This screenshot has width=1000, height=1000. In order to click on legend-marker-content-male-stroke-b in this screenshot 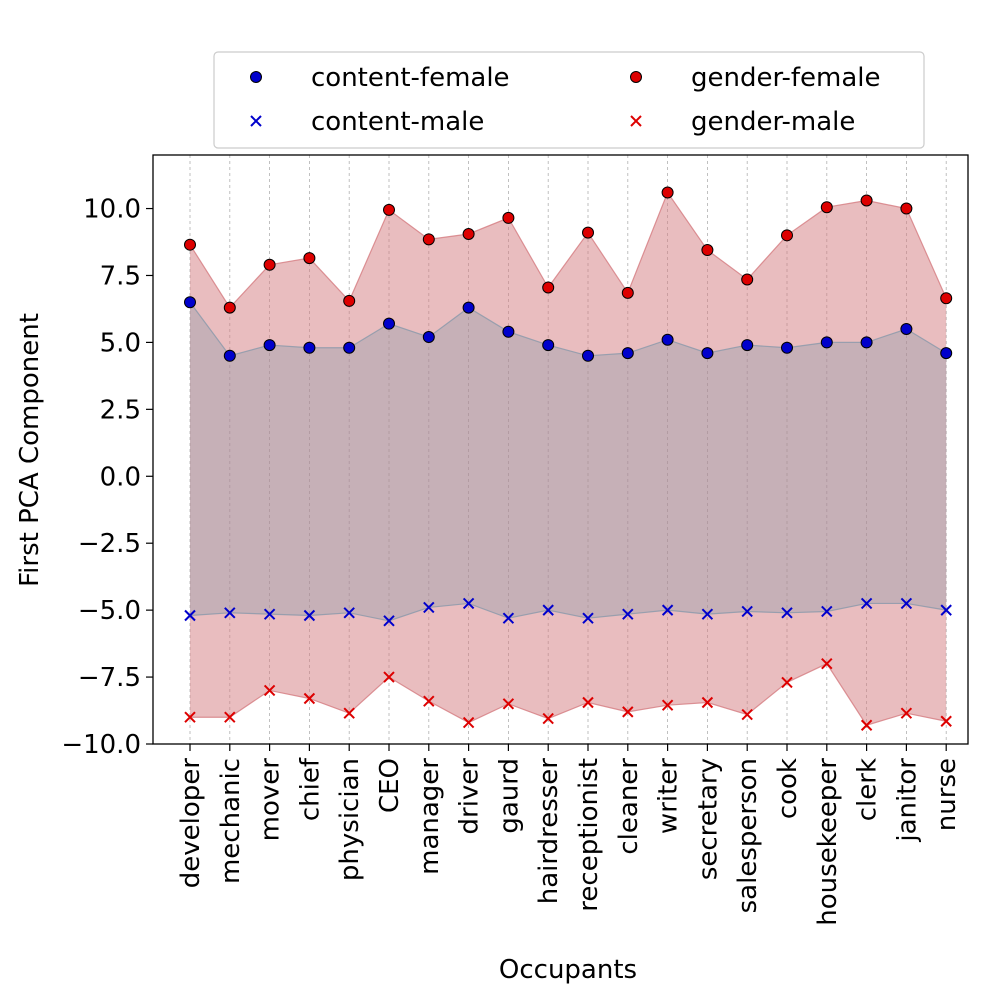, I will do `click(256, 121)`.